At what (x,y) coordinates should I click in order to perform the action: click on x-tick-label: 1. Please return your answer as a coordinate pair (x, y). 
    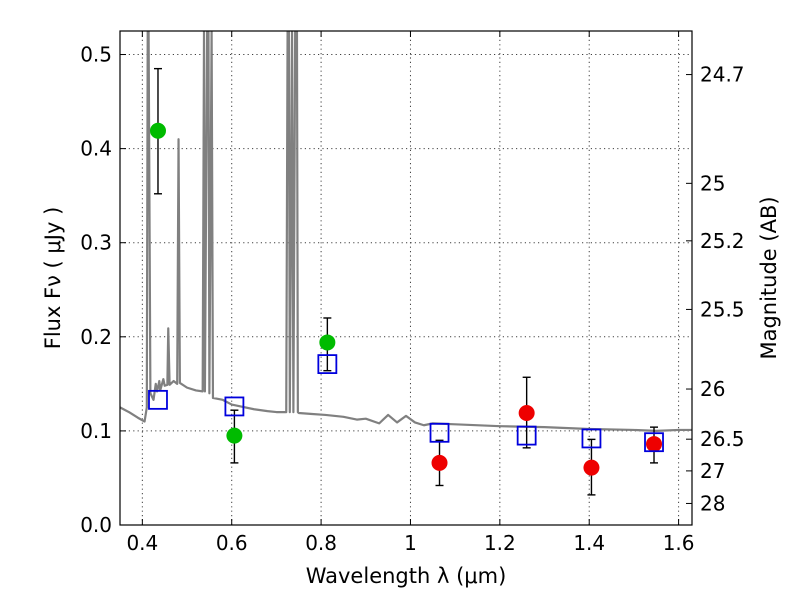
    Looking at the image, I should click on (410, 543).